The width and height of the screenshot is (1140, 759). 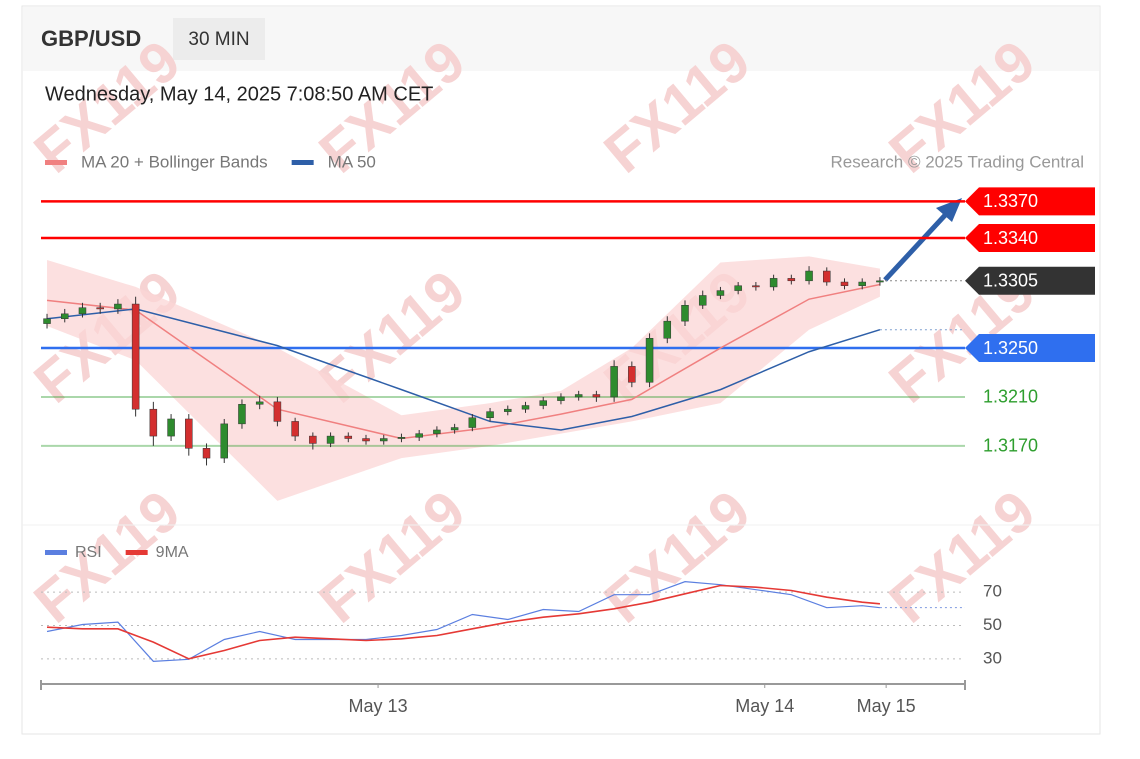 I want to click on y-tick-label: 70, so click(x=992, y=591).